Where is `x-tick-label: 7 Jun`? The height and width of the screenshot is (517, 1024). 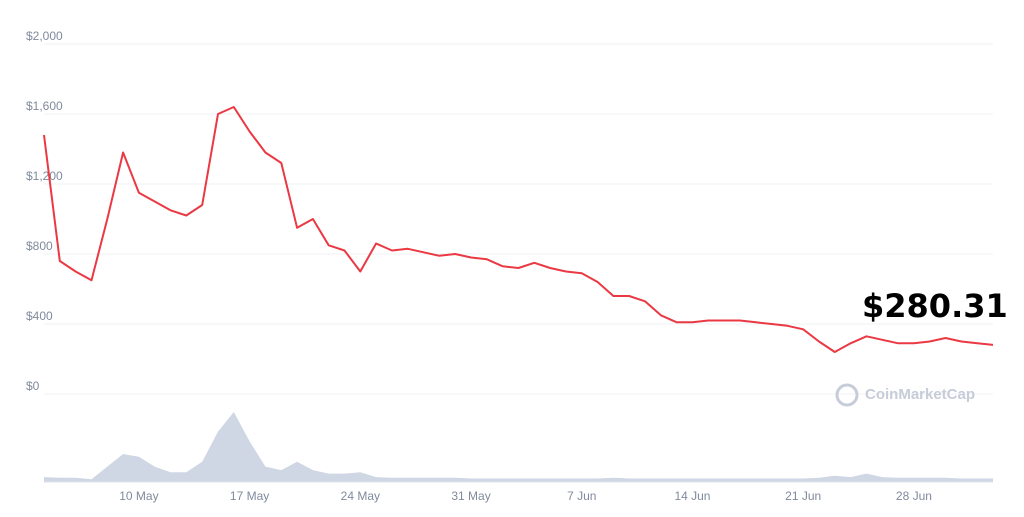 x-tick-label: 7 Jun is located at coordinates (581, 496).